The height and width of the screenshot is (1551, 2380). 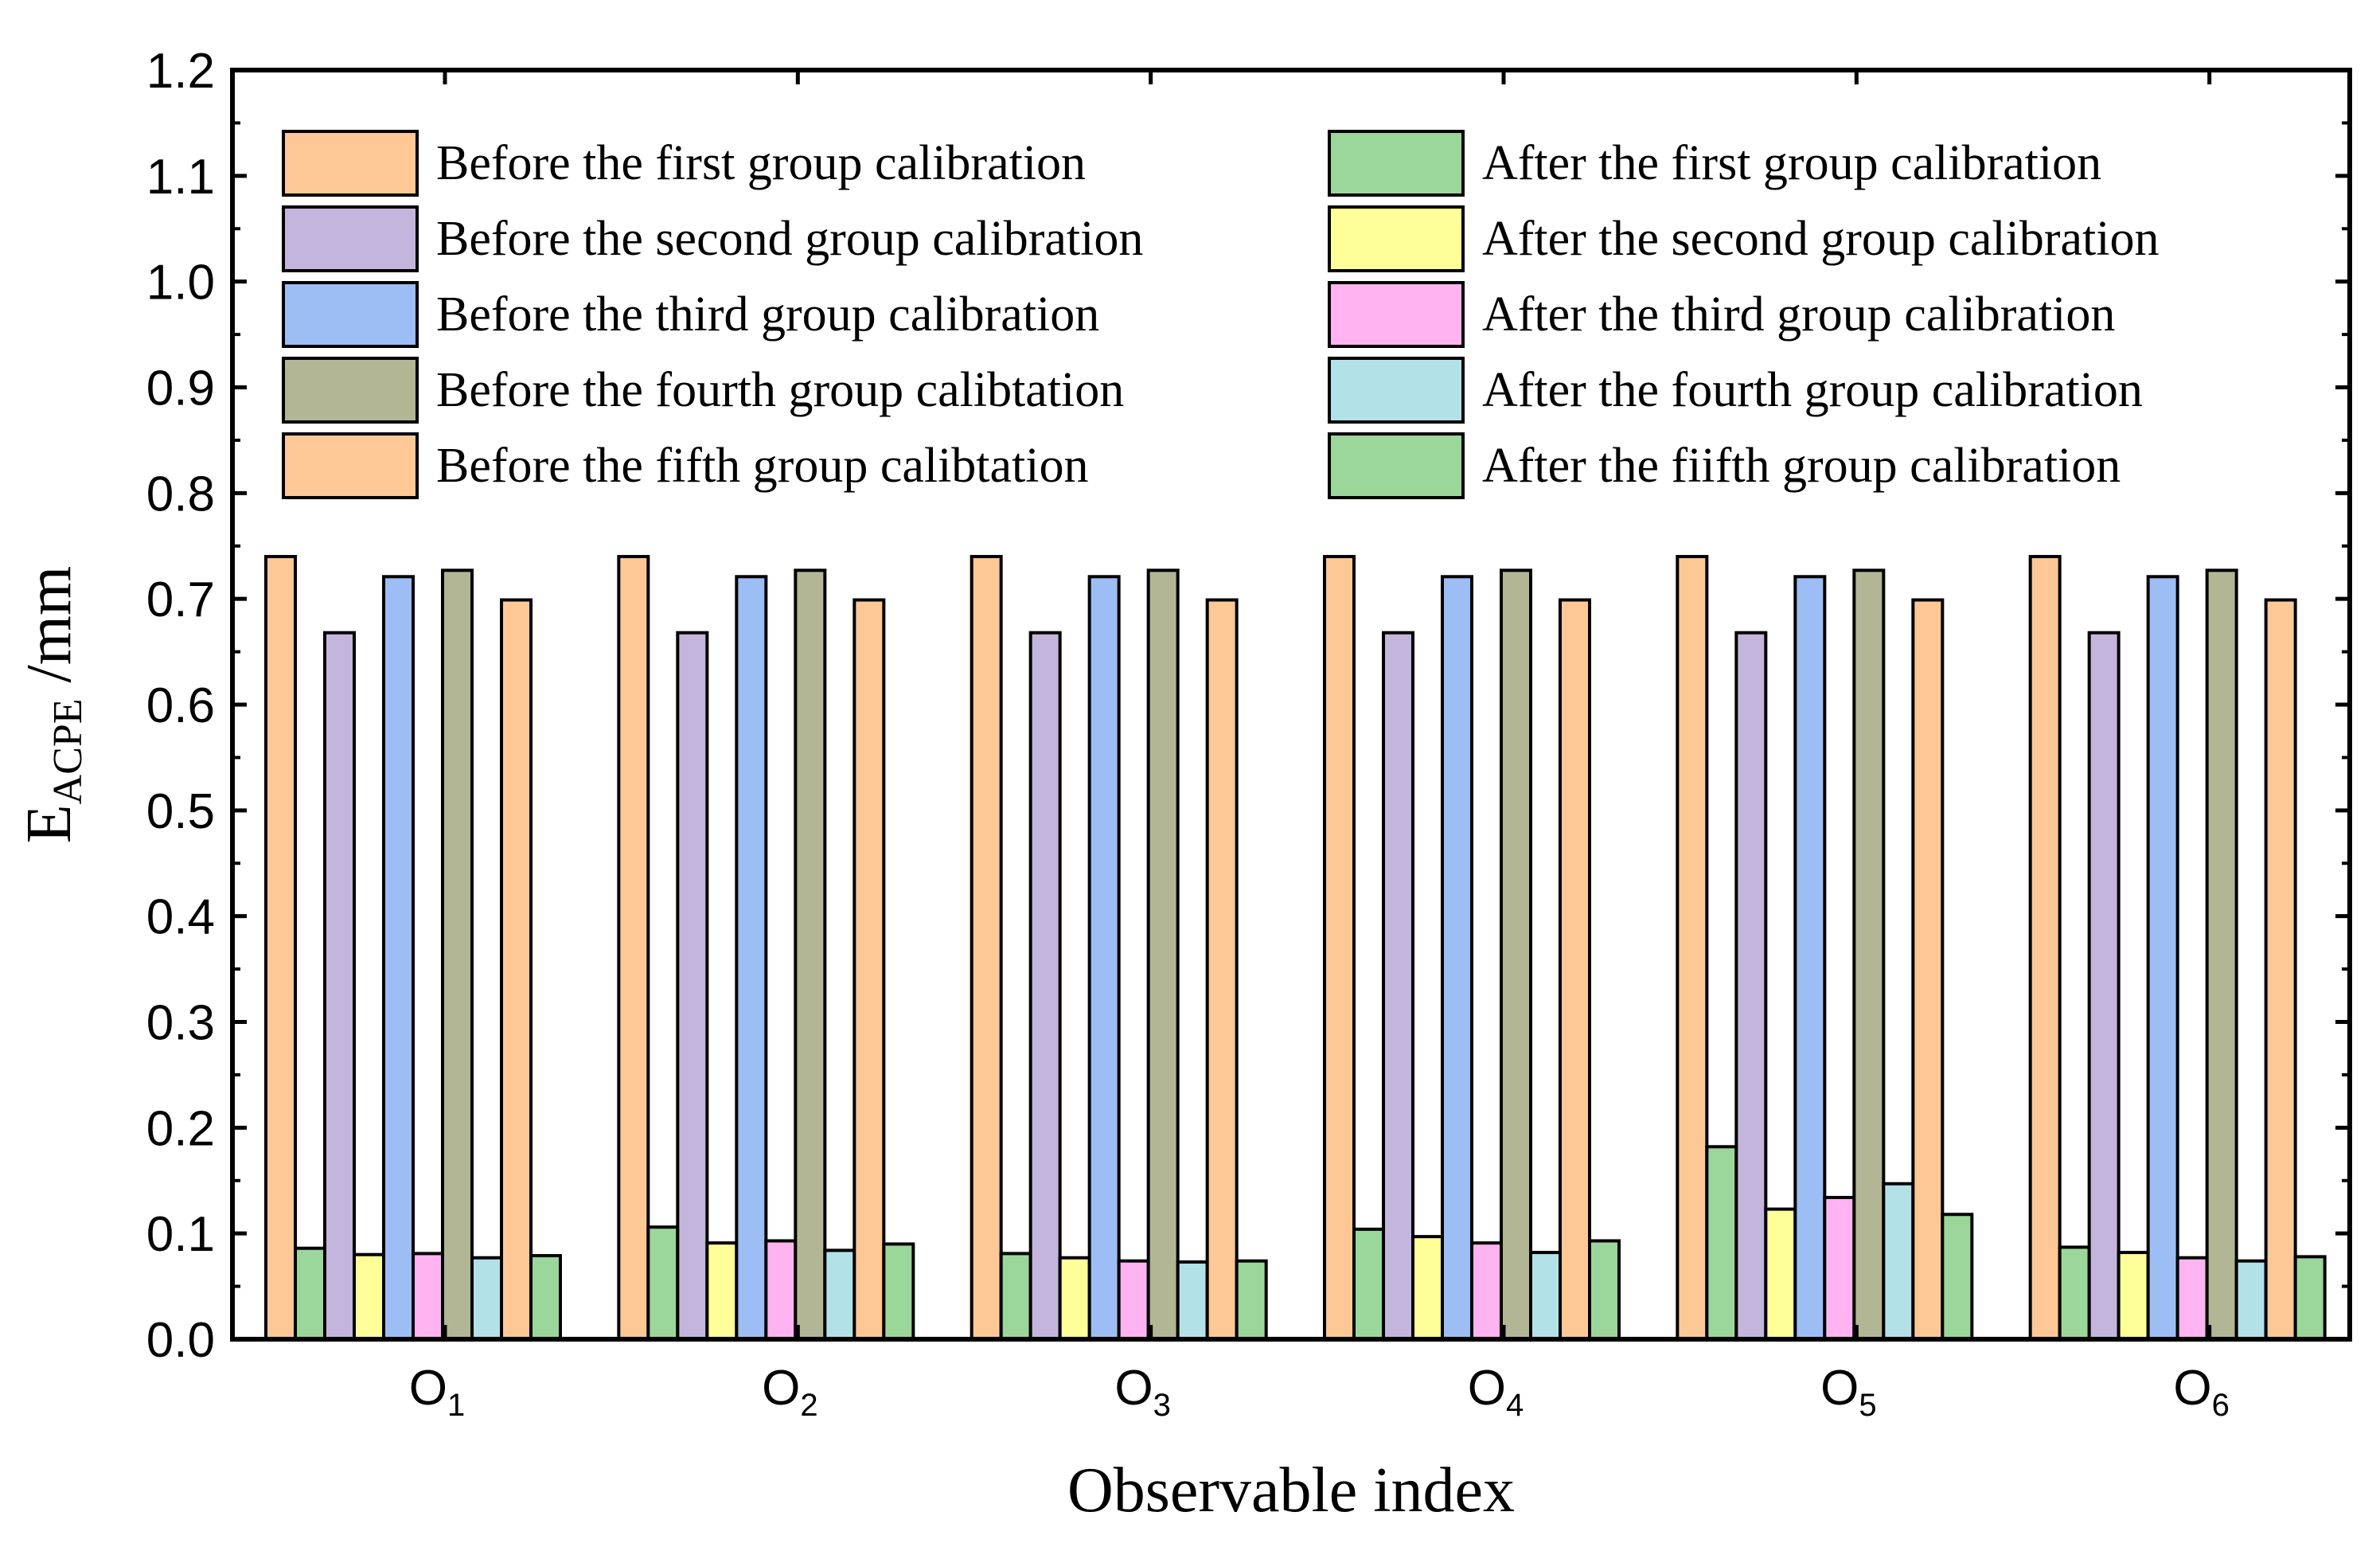 I want to click on legend-label: After the second group calibration, so click(x=1820, y=239).